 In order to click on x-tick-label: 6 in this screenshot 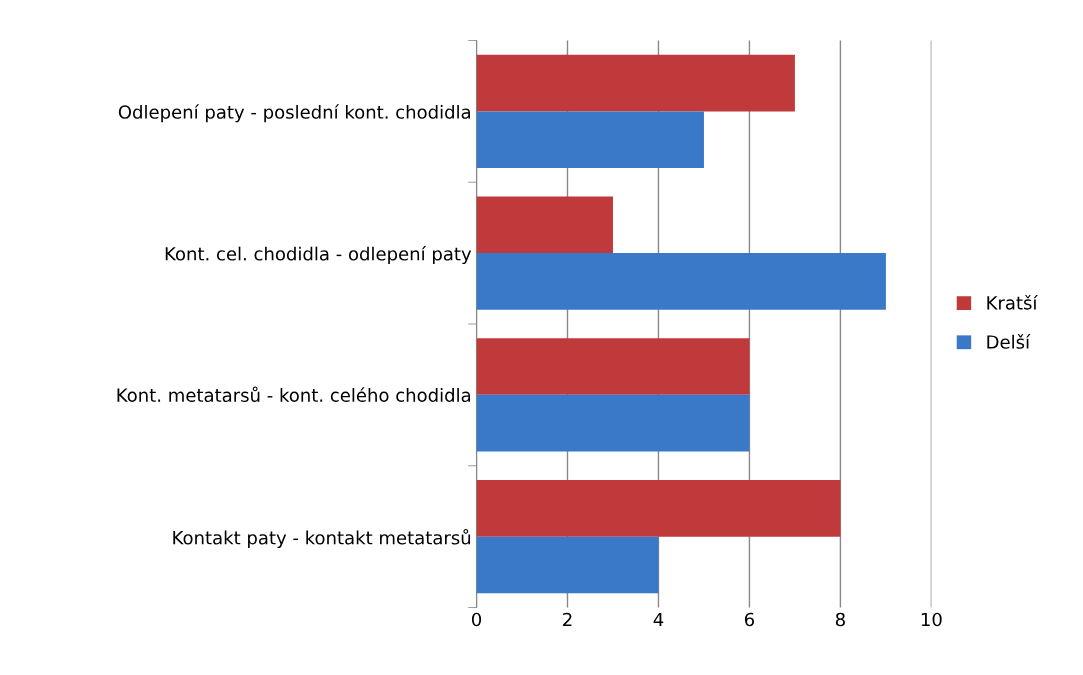, I will do `click(749, 619)`.